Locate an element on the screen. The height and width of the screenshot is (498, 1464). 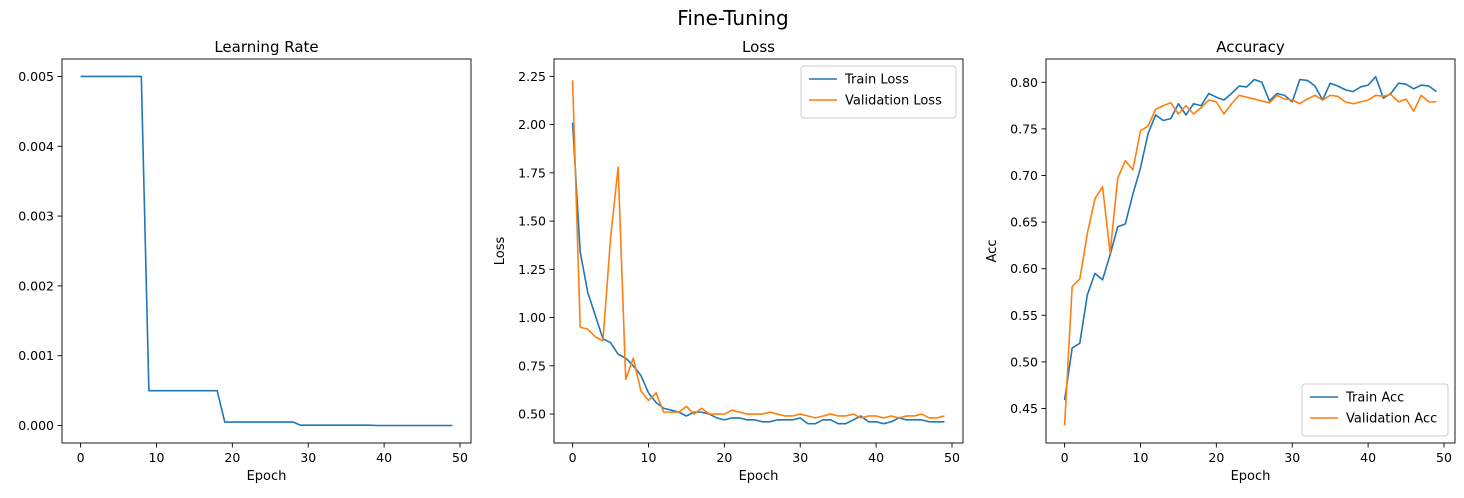
loss-xtick-label: 10 is located at coordinates (649, 457).